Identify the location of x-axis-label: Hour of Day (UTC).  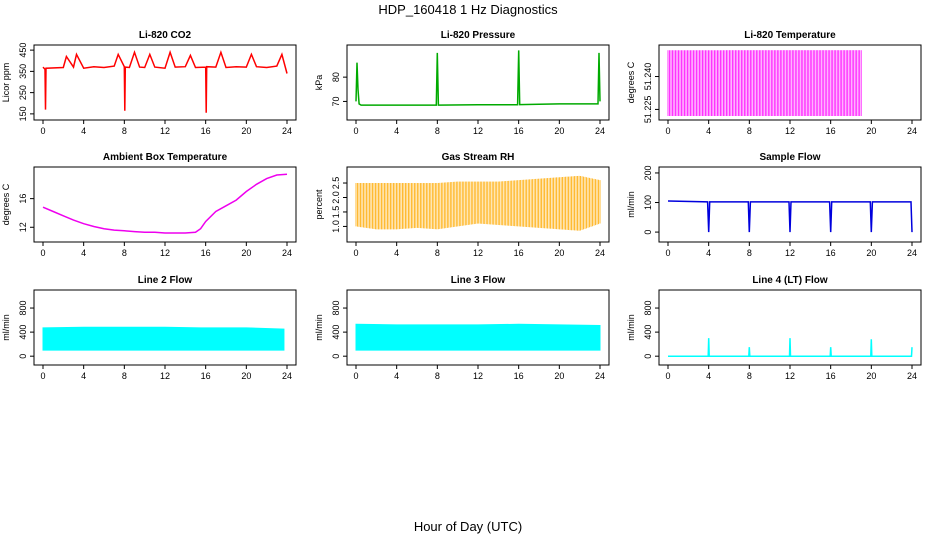
(468, 526).